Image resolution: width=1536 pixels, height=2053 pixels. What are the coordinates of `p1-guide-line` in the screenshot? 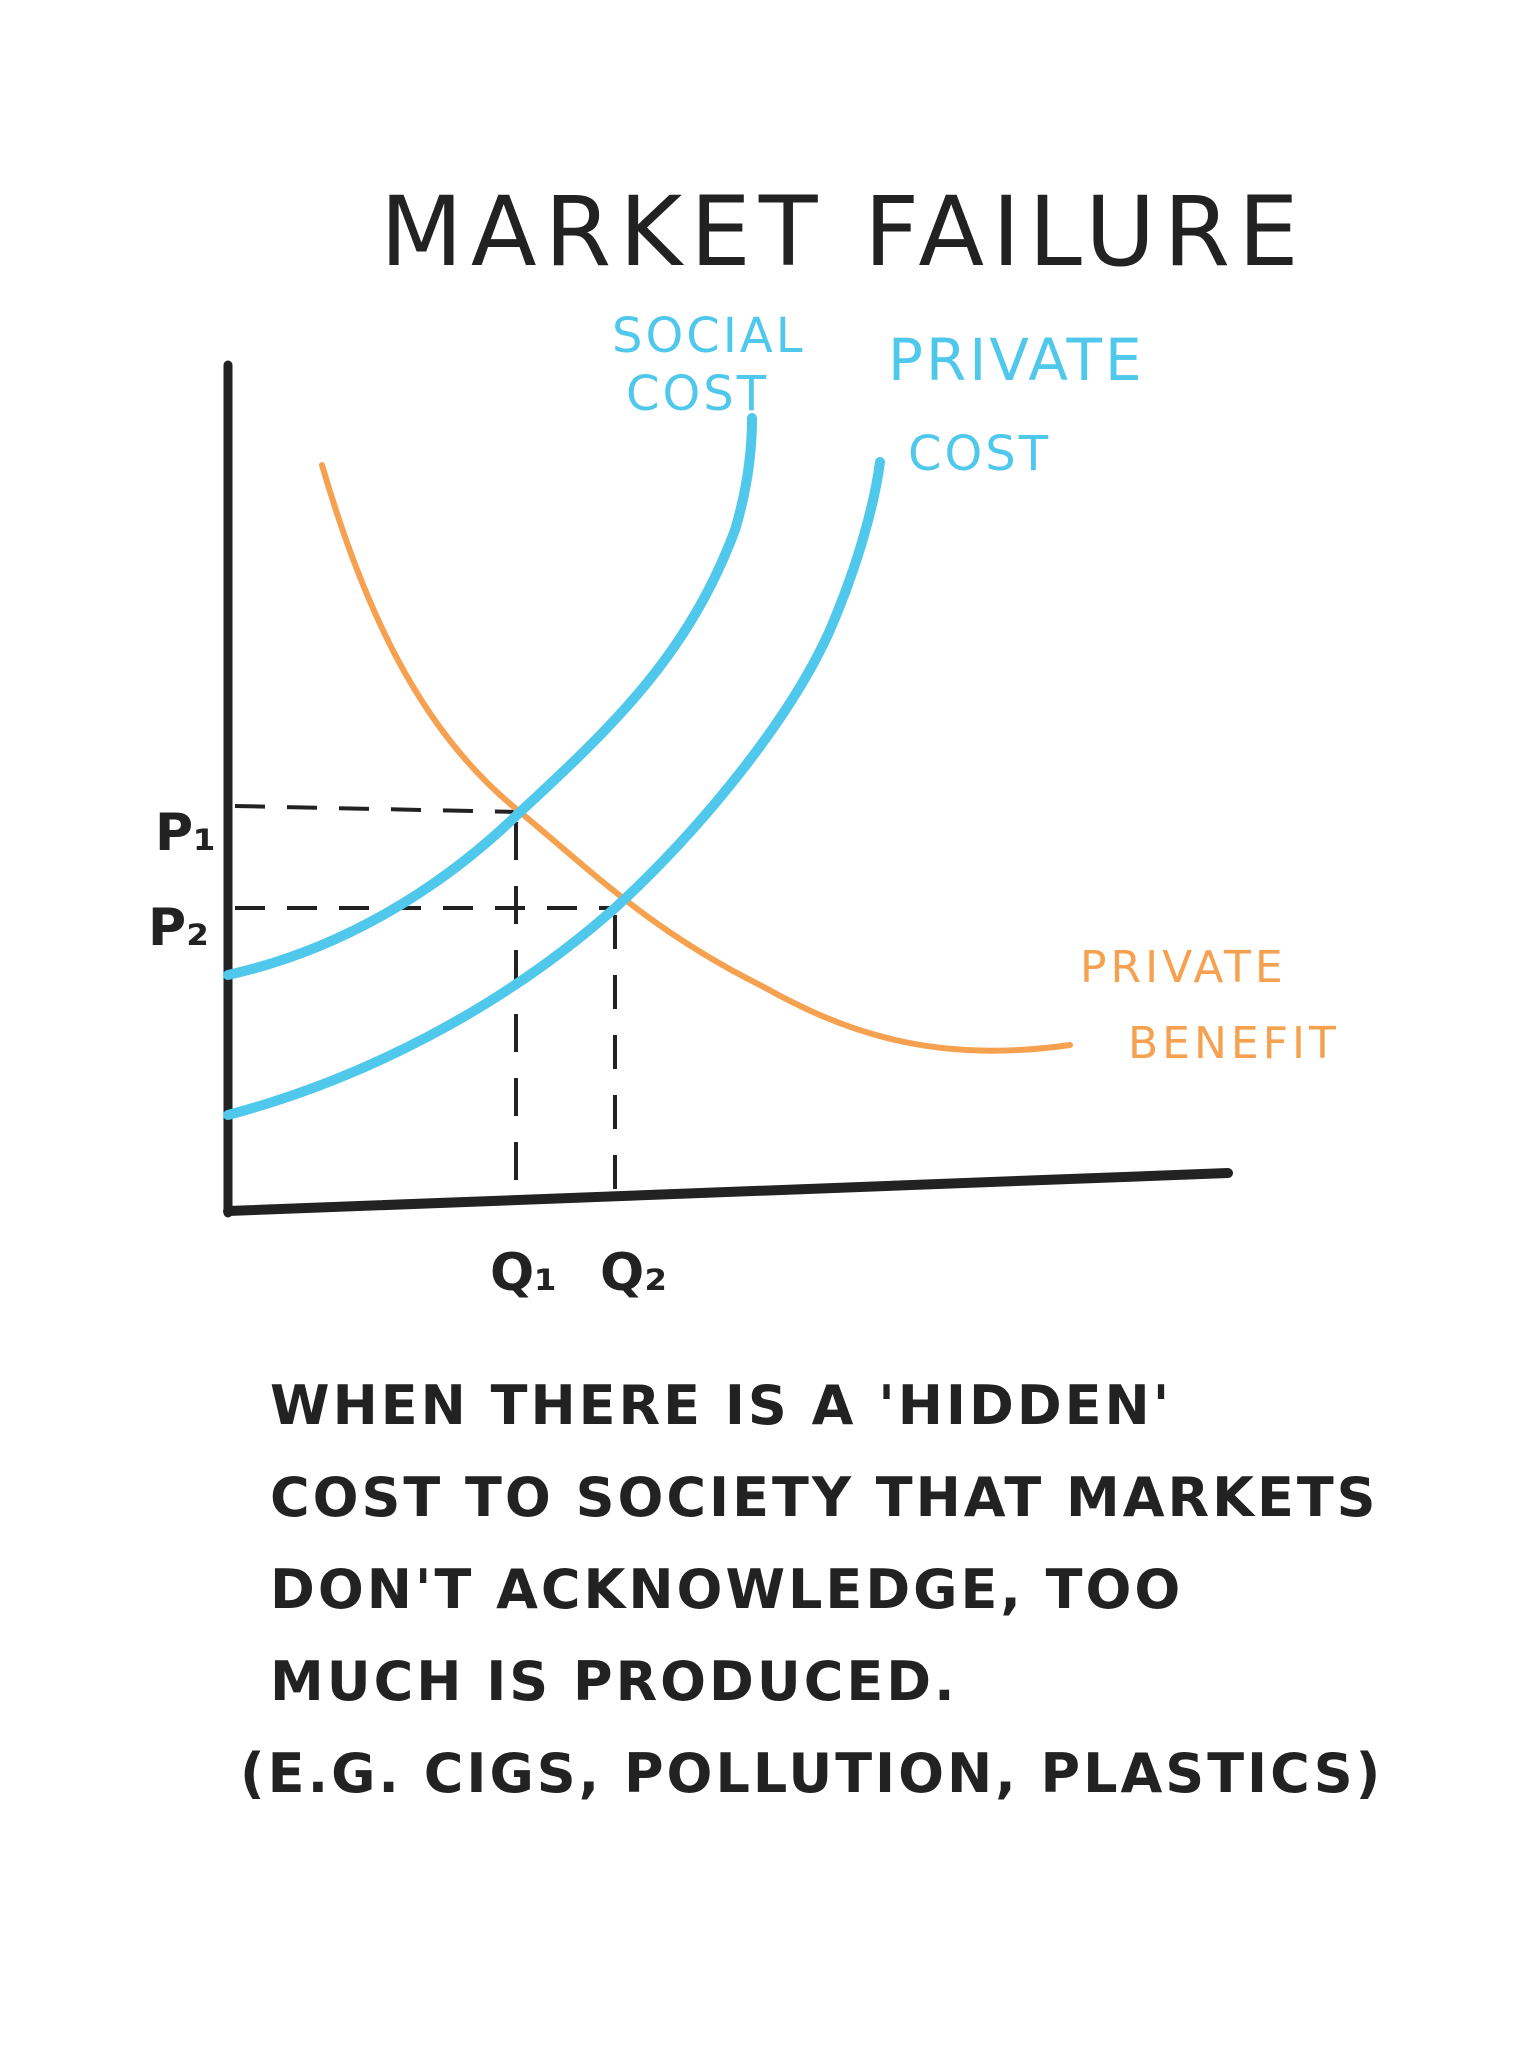 It's located at (376, 809).